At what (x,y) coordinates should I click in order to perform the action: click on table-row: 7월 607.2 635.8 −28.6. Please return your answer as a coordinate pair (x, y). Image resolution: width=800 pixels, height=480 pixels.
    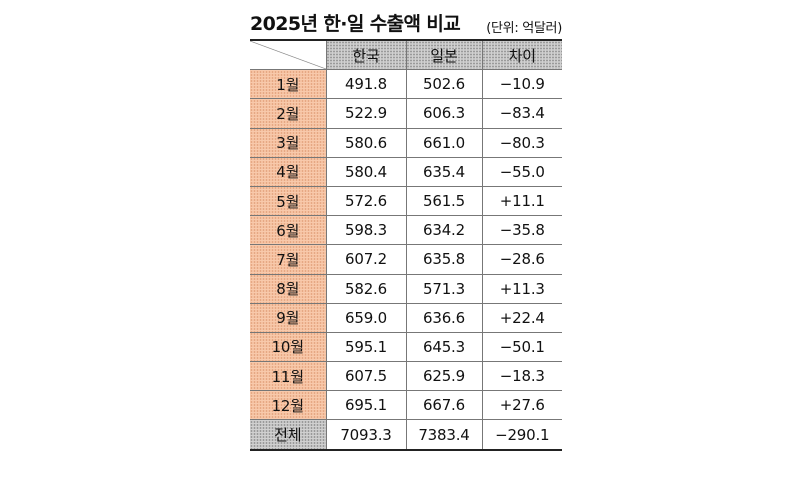
    Looking at the image, I should click on (406, 259).